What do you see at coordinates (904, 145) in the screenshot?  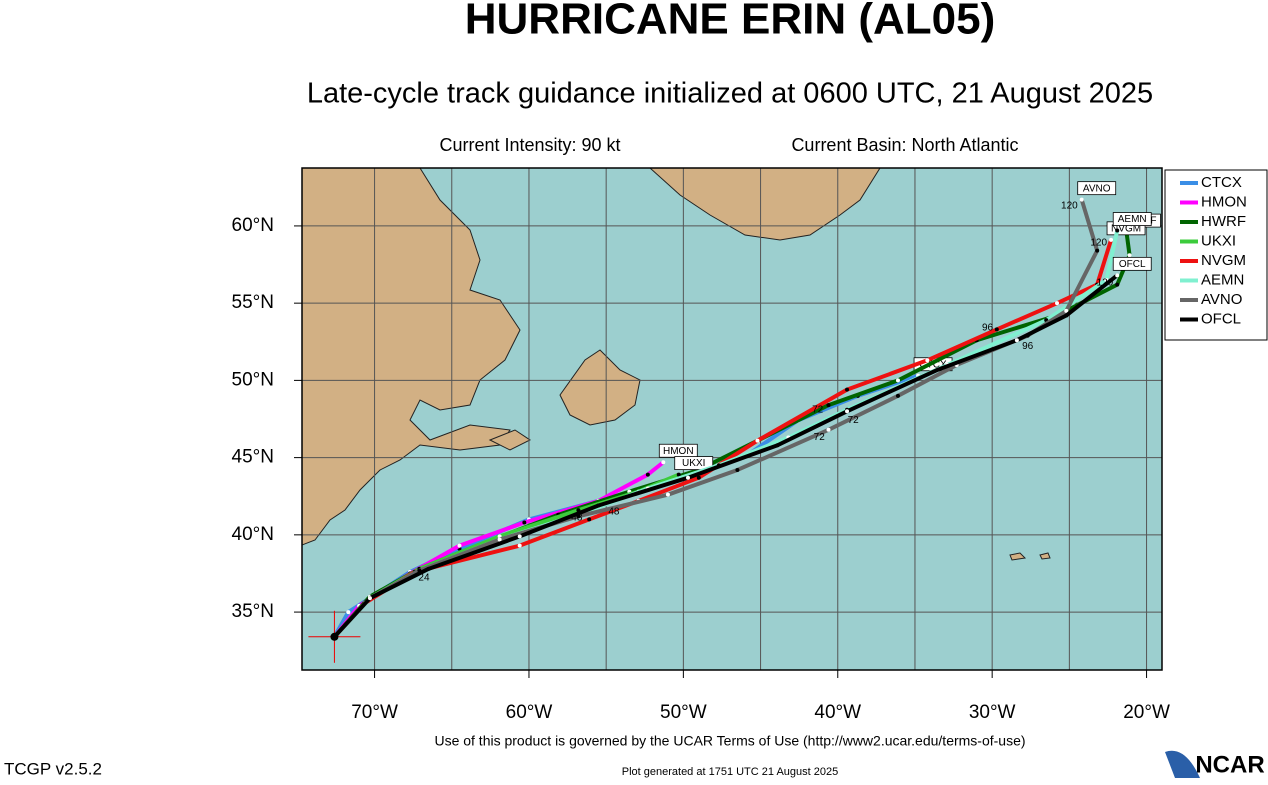 I see `basin: Current Basin: North Atlantic` at bounding box center [904, 145].